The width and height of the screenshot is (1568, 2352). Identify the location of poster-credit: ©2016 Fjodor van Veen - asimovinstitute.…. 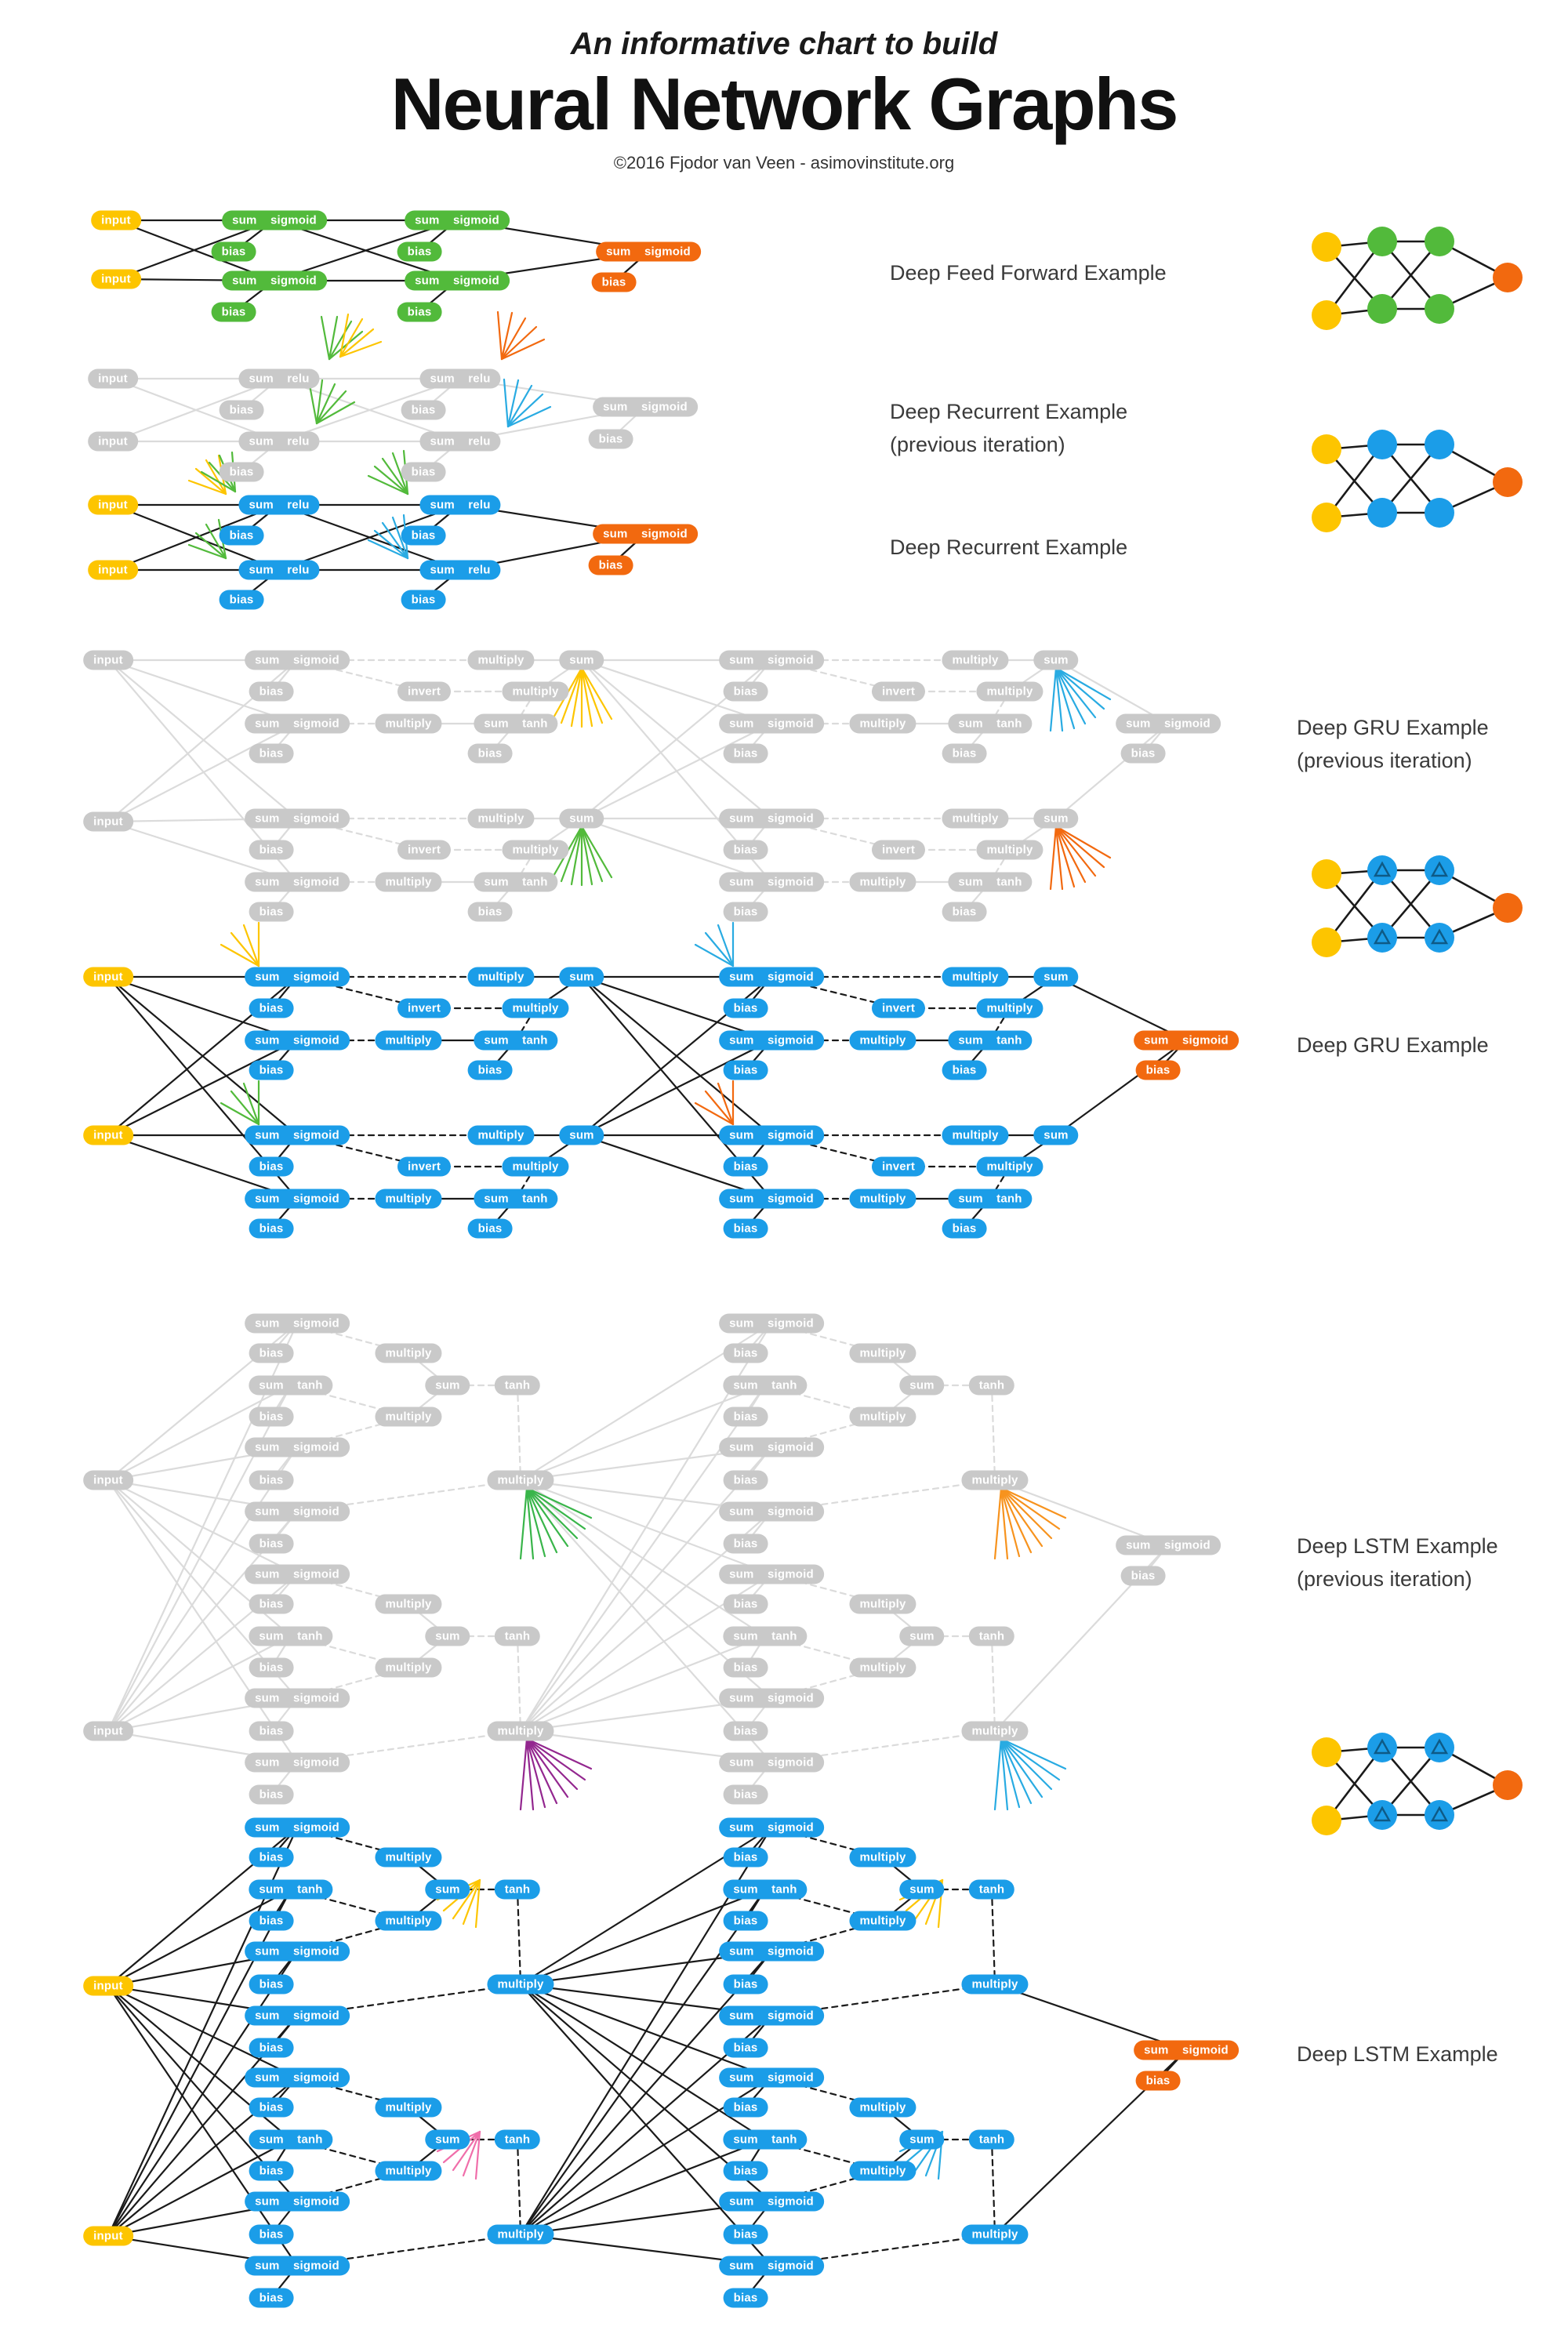
(784, 162).